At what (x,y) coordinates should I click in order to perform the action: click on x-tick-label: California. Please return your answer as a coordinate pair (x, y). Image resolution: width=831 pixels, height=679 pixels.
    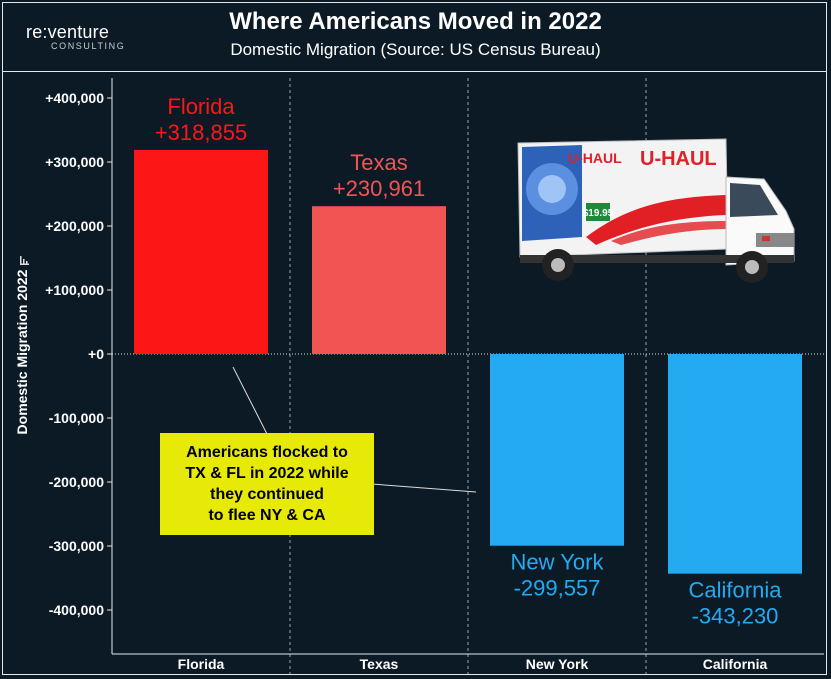
    Looking at the image, I should click on (735, 664).